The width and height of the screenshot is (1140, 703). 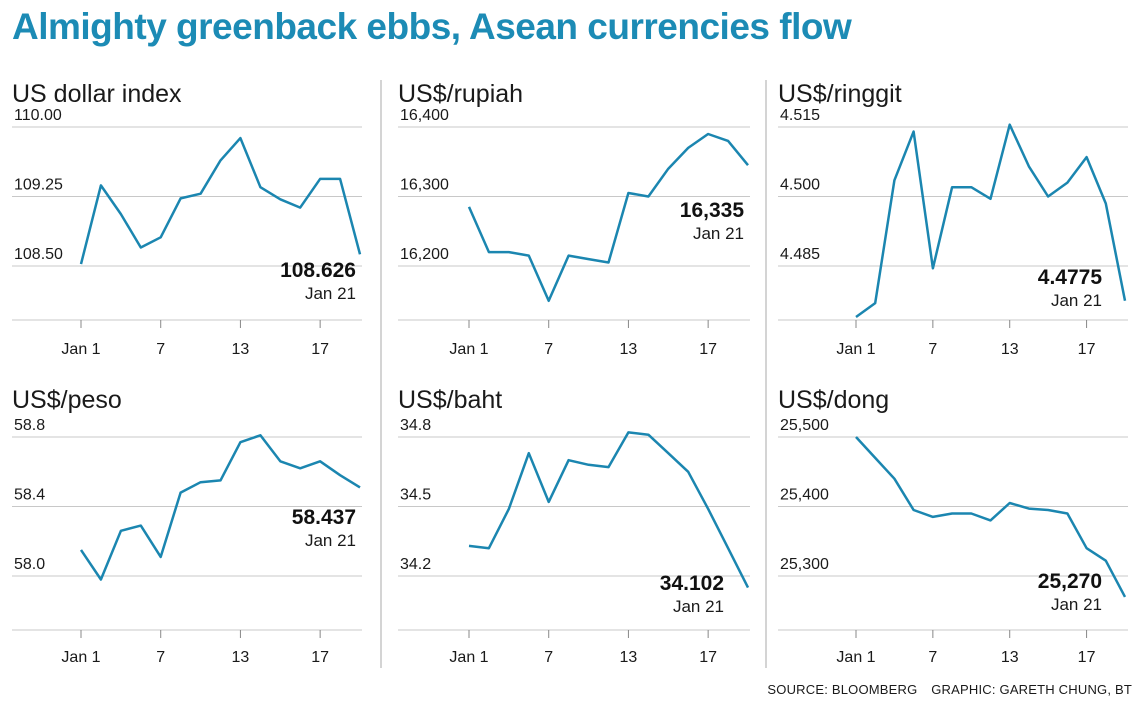 What do you see at coordinates (1031, 689) in the screenshot?
I see `graphic-credit: GRAPHIC: GARETH CHUNG, BT` at bounding box center [1031, 689].